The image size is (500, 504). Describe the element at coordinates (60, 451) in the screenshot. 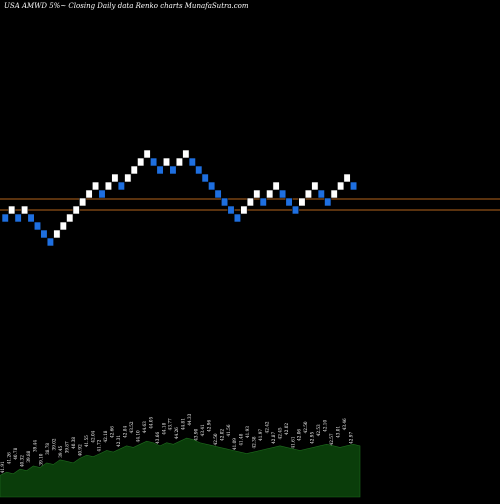

I see `brick-label: 39.45` at that location.